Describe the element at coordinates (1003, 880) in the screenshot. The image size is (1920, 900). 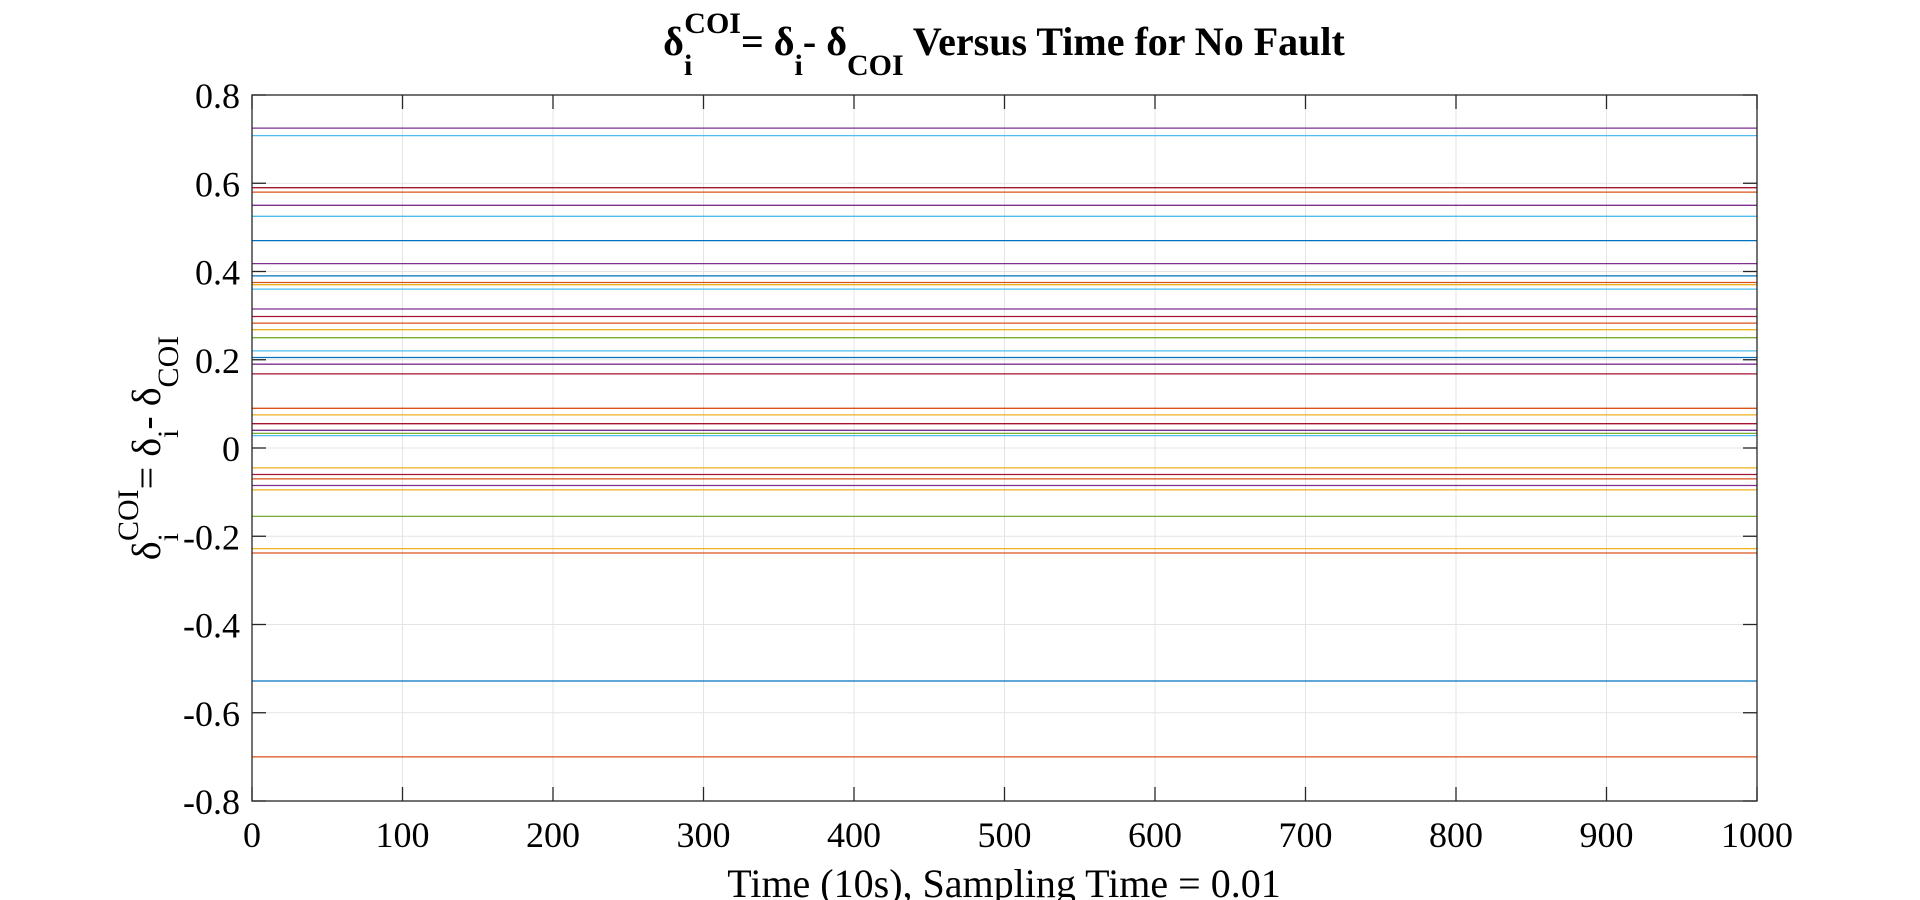
I see `x-axis-label: Time (10s), Sampling Time = 0.01` at that location.